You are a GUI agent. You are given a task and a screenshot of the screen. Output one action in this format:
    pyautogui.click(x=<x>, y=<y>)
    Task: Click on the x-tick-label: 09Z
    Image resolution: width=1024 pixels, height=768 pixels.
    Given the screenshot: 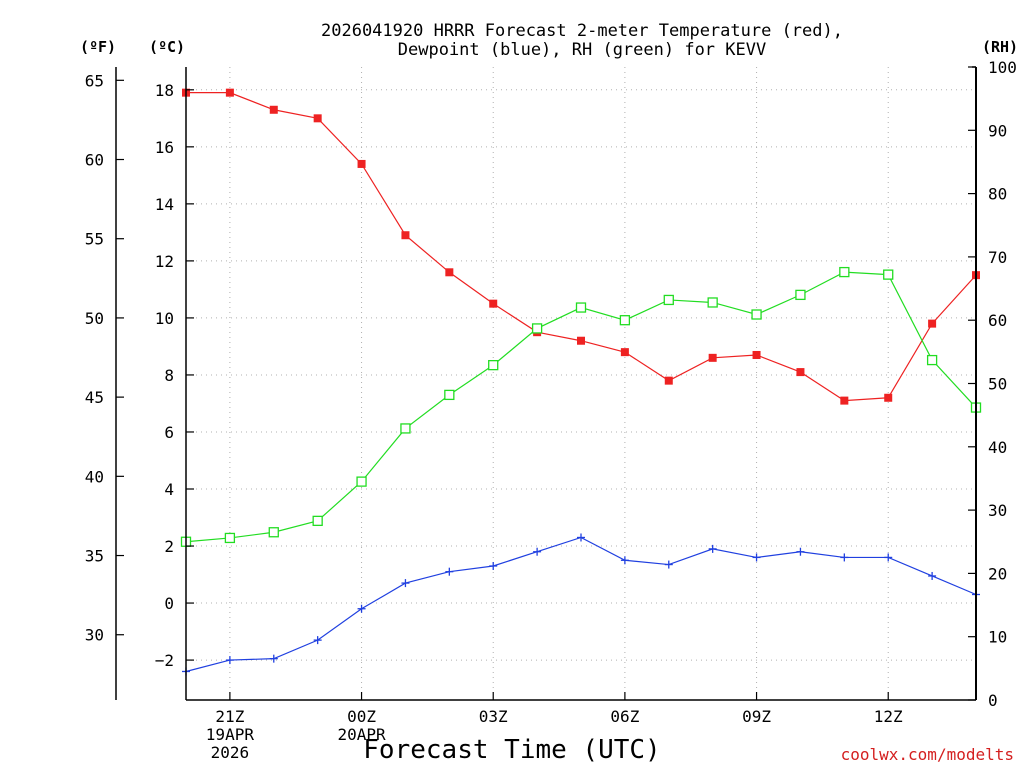 What is the action you would take?
    pyautogui.click(x=756, y=716)
    